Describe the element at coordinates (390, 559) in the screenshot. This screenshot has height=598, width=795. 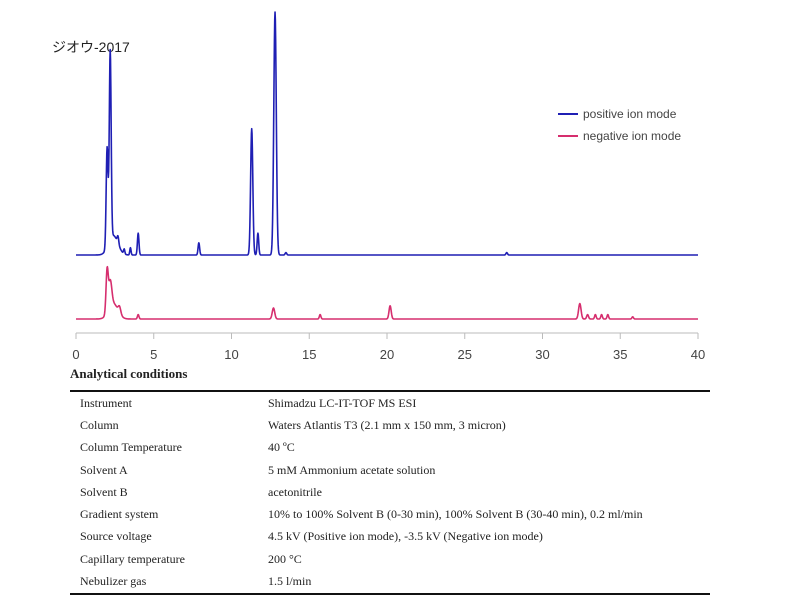
I see `table-row: Capillary temperature 200 °C` at that location.